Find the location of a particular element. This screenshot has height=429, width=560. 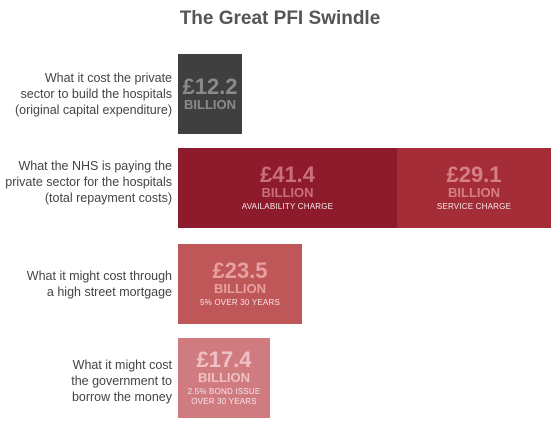

bar-note-label: SERVICE CHARGE is located at coordinates (474, 206).